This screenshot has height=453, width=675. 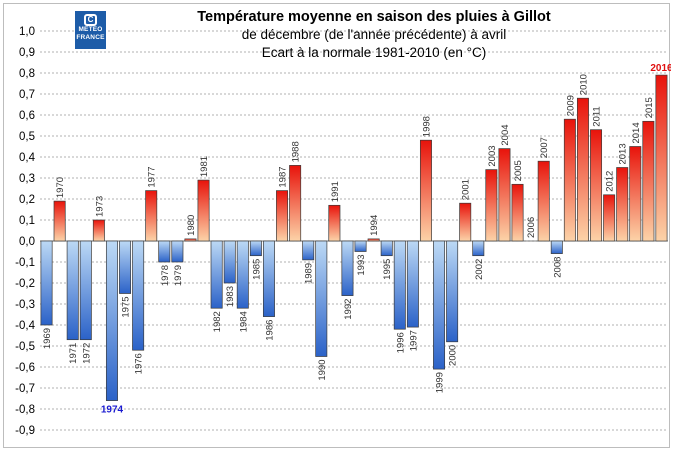 I want to click on bar-label-2003: 2003, so click(x=492, y=155).